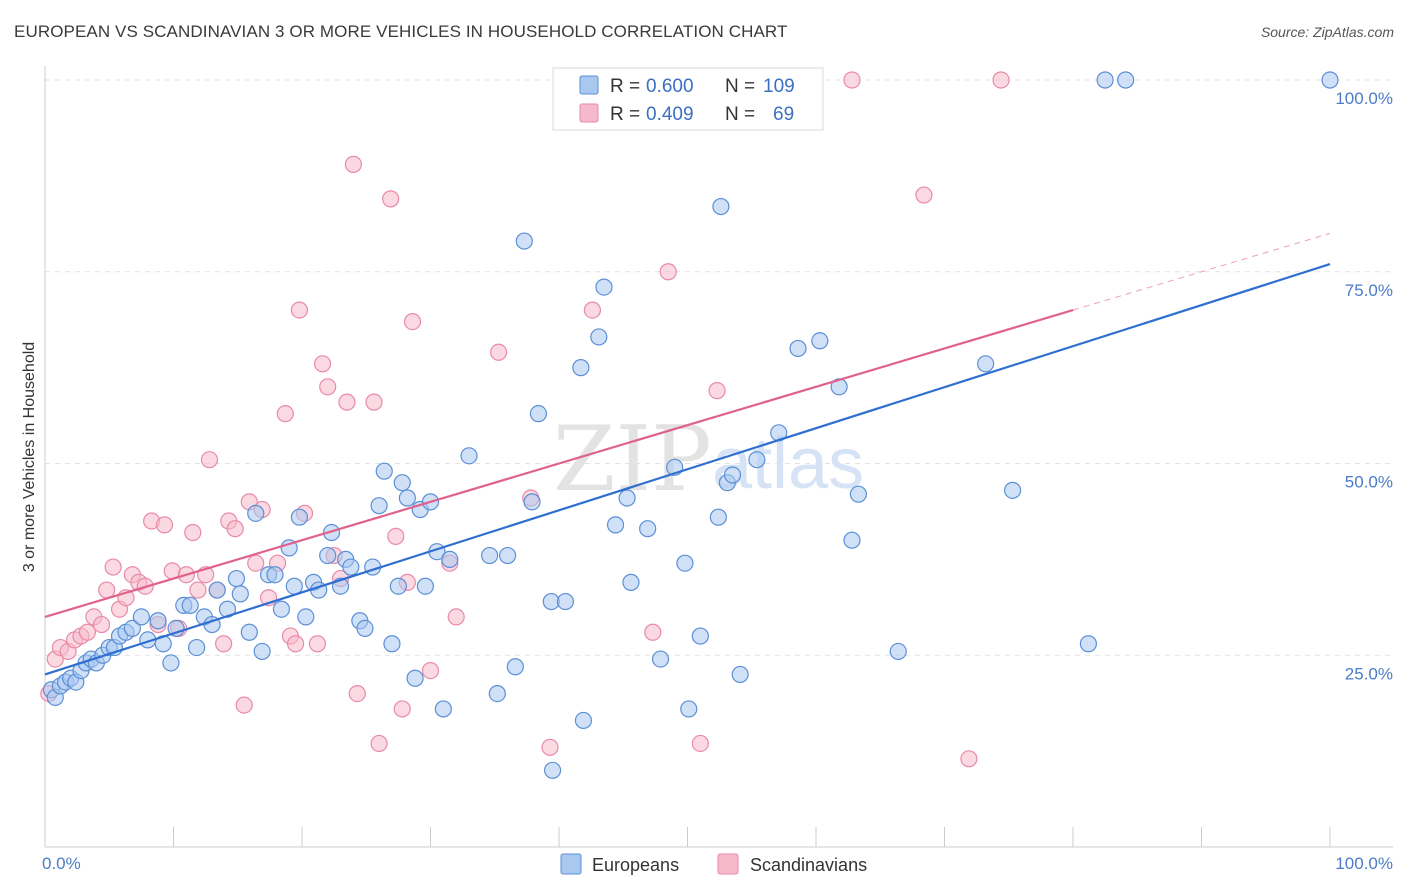  I want to click on bottom-legend-scandinavians: Scandinavians, so click(808, 865).